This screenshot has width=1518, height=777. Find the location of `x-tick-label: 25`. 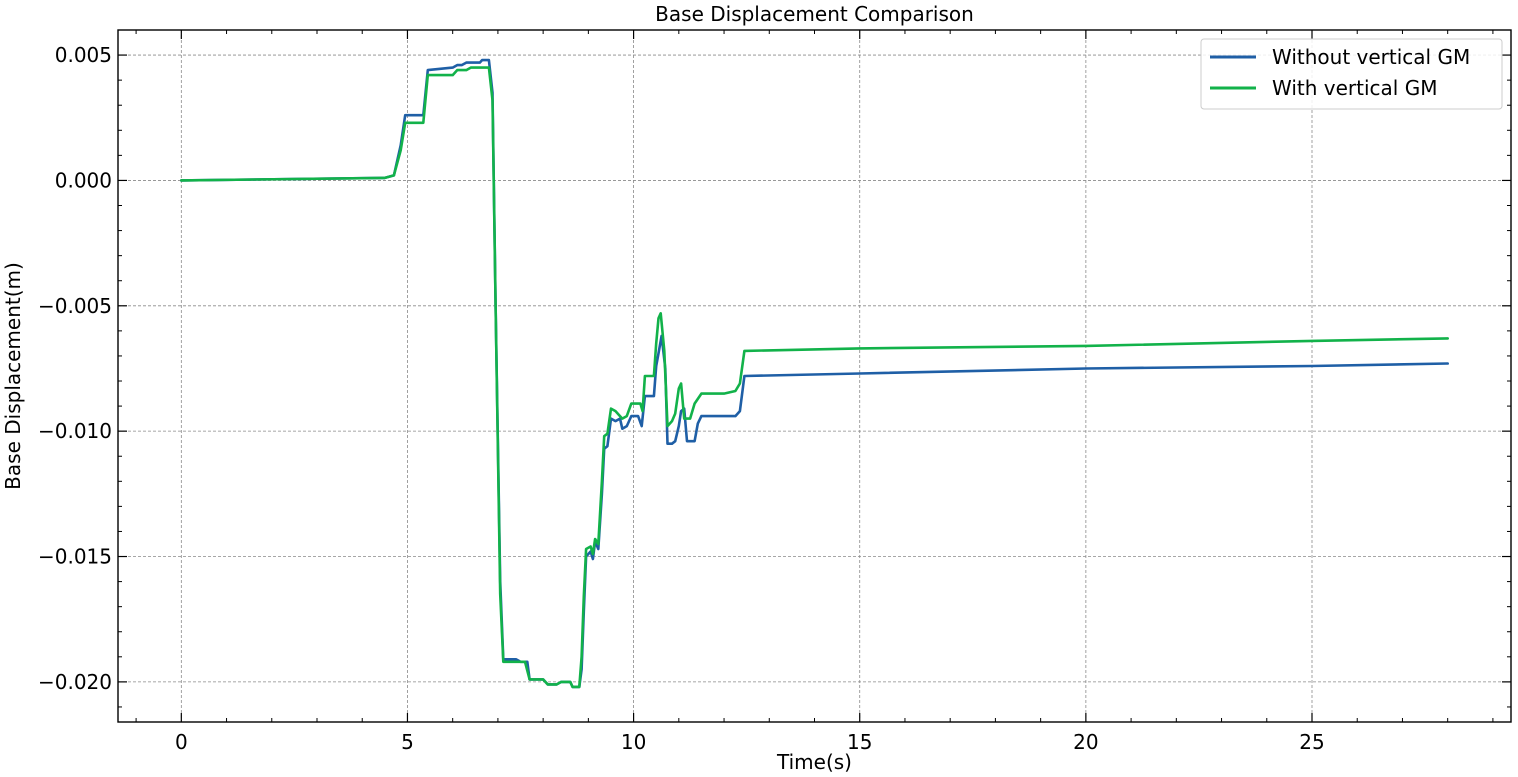

x-tick-label: 25 is located at coordinates (1311, 742).